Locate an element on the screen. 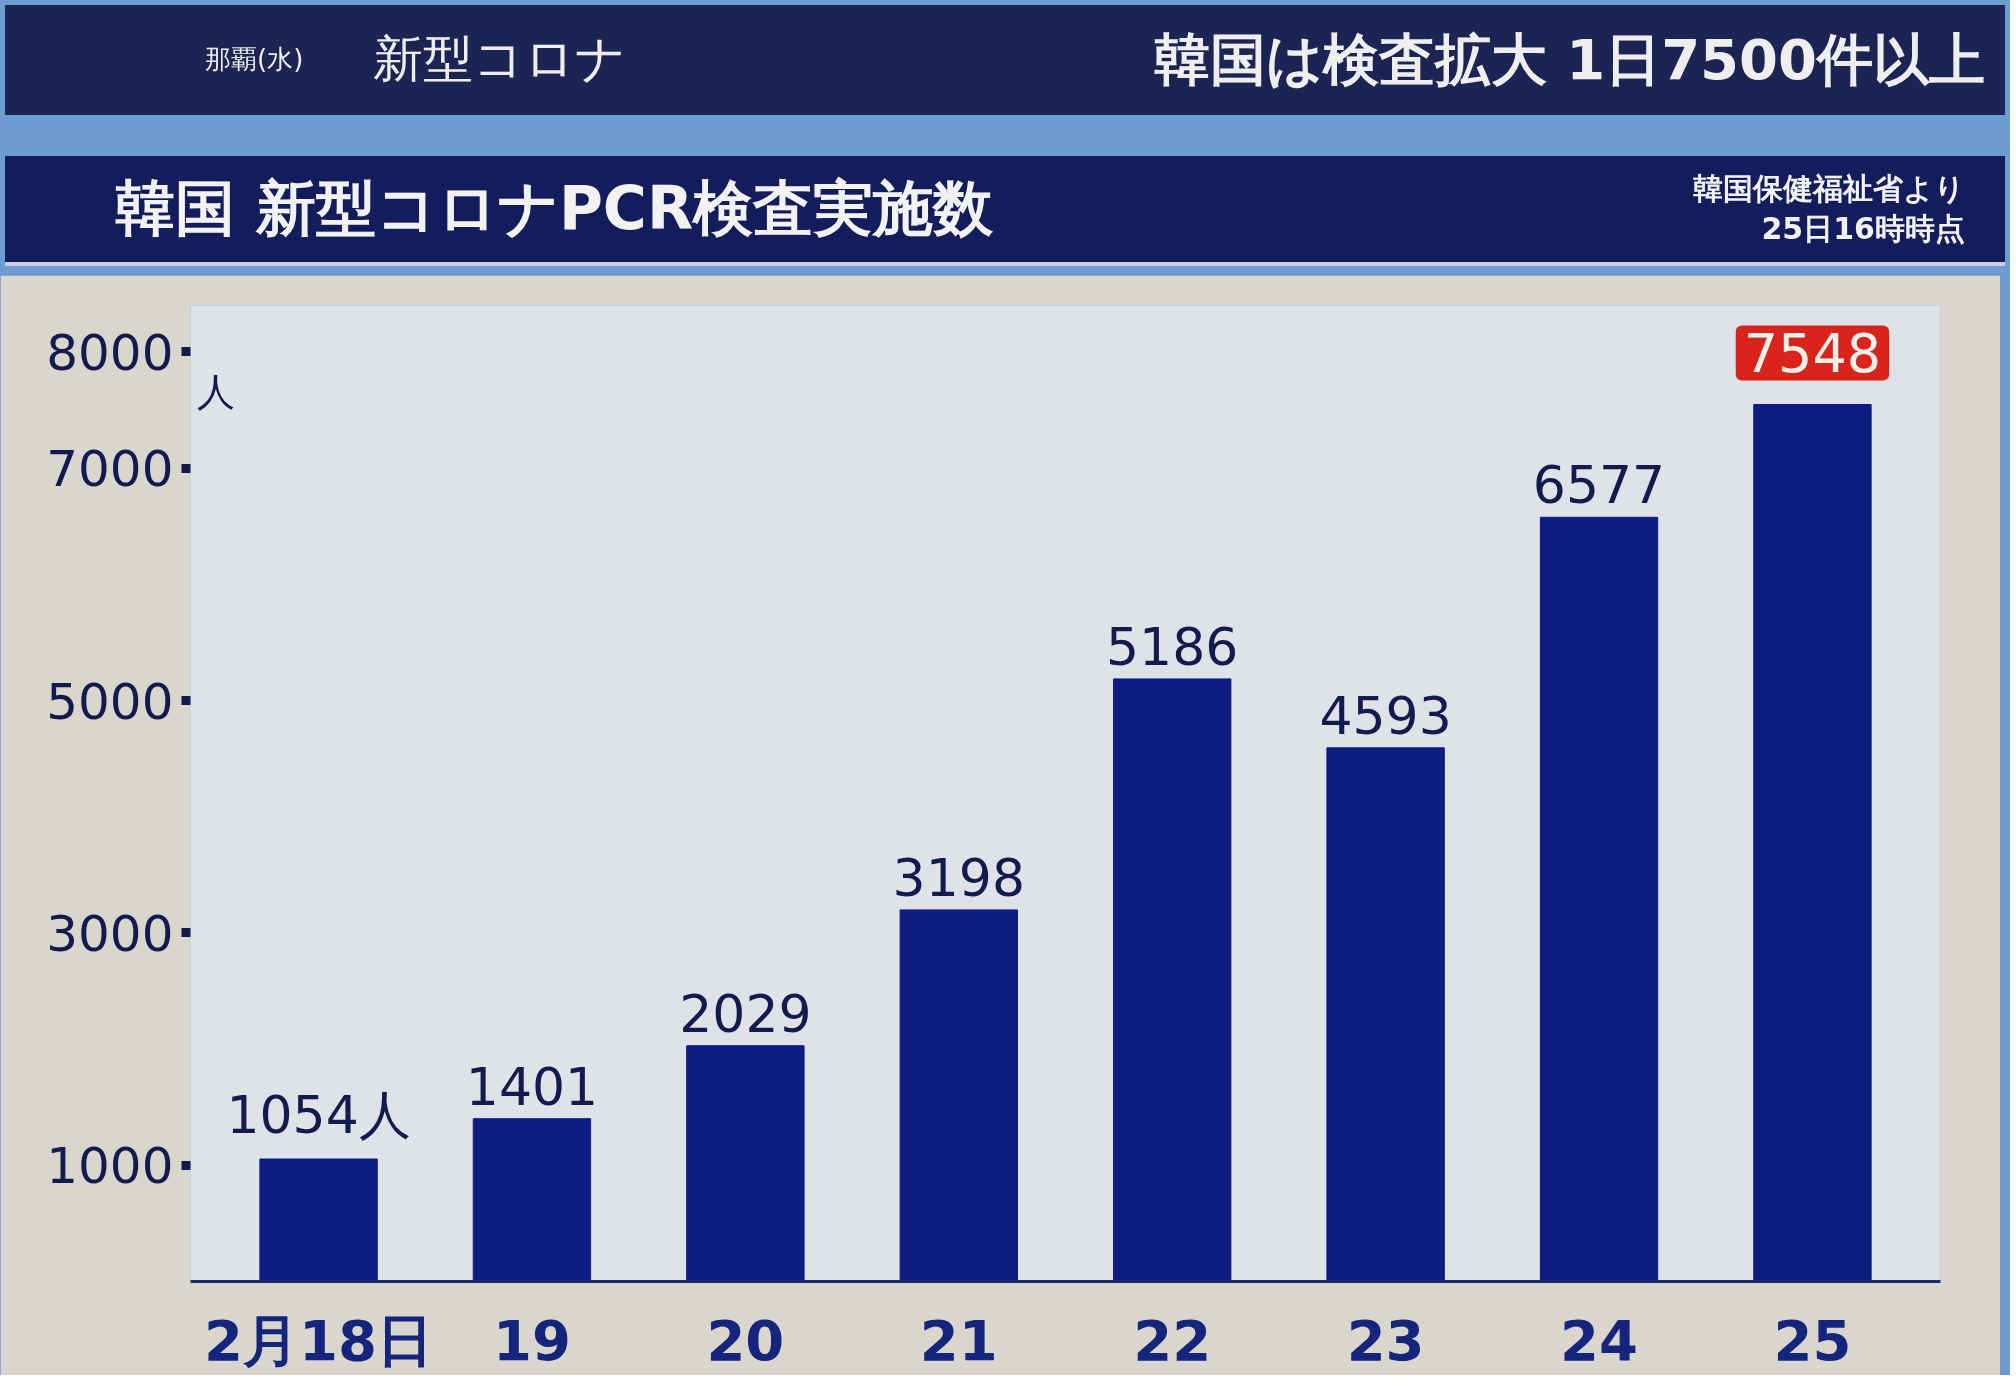 This screenshot has width=2016, height=1395. text: 韓国保健福祉省より is located at coordinates (1829, 189).